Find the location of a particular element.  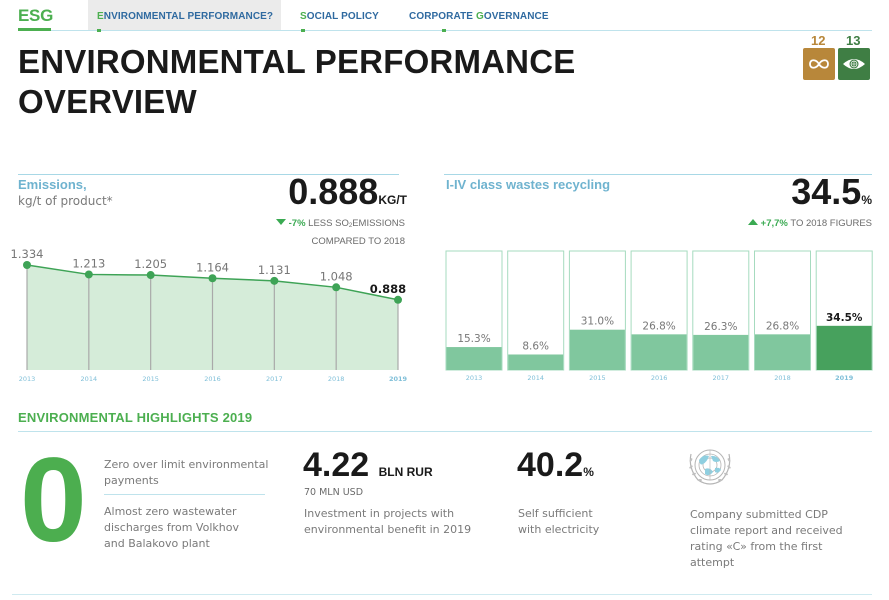

self-sufficiency-unit: % is located at coordinates (588, 472).